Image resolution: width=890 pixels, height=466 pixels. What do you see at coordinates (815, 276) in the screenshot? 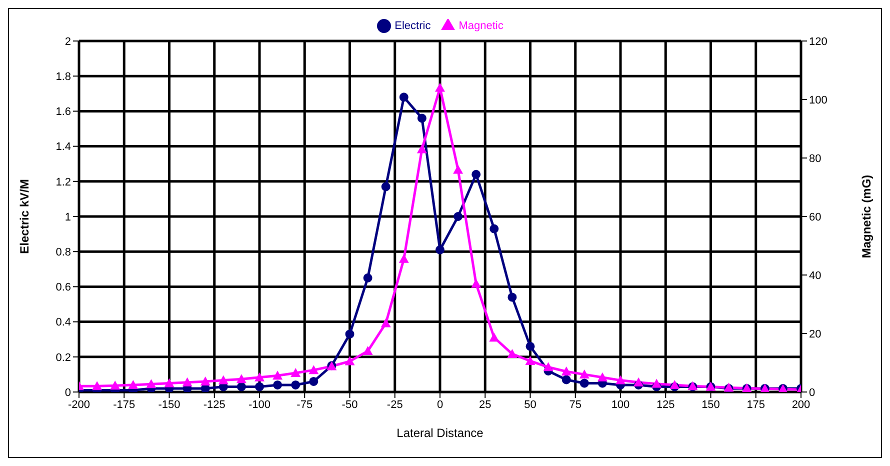
I see `y2-tick-label: 40` at bounding box center [815, 276].